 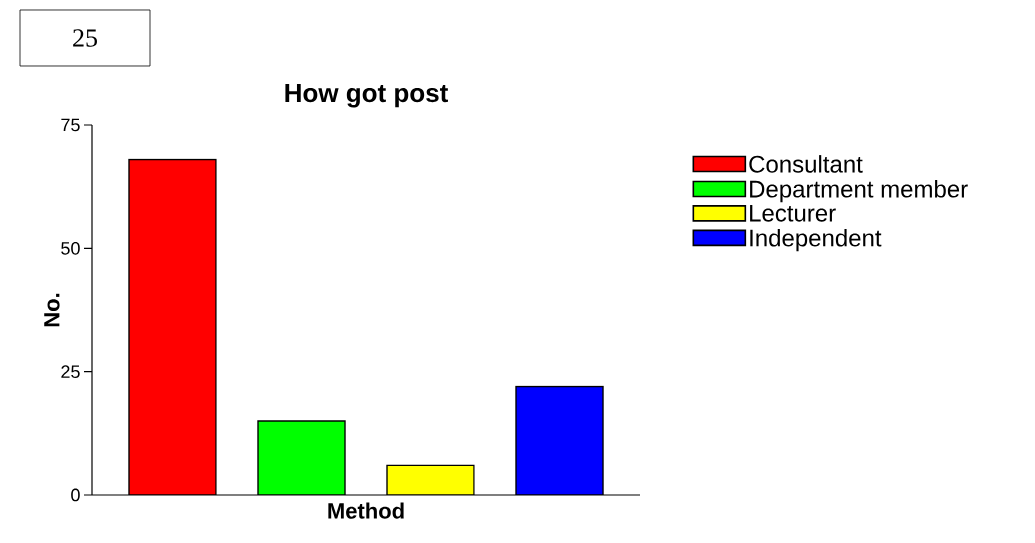 I want to click on y-tick-label: 50, so click(x=70, y=248).